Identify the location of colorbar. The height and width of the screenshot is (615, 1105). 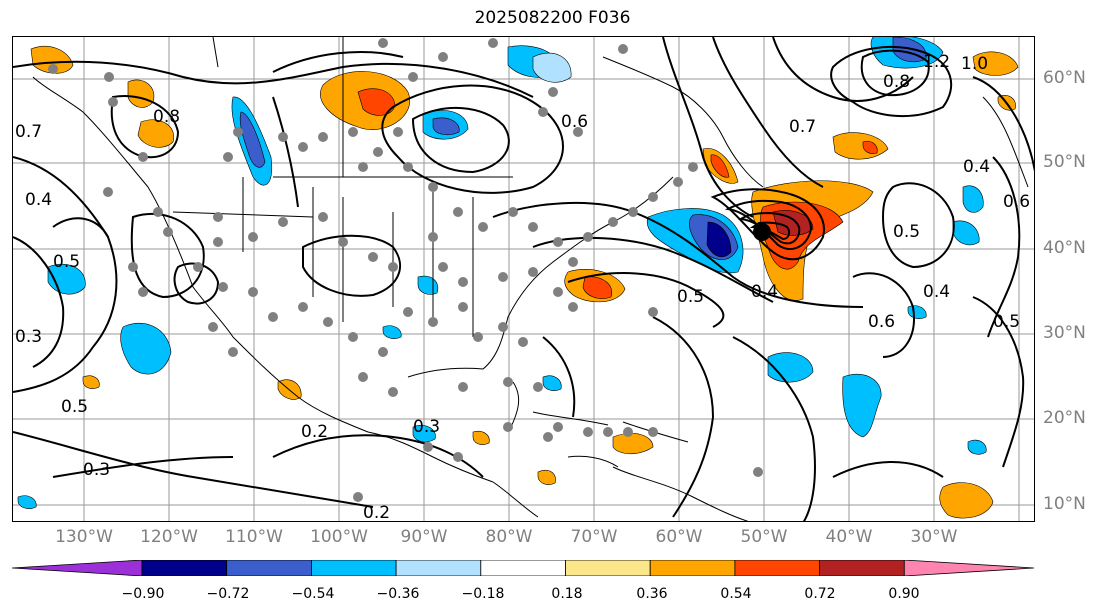
(523, 568).